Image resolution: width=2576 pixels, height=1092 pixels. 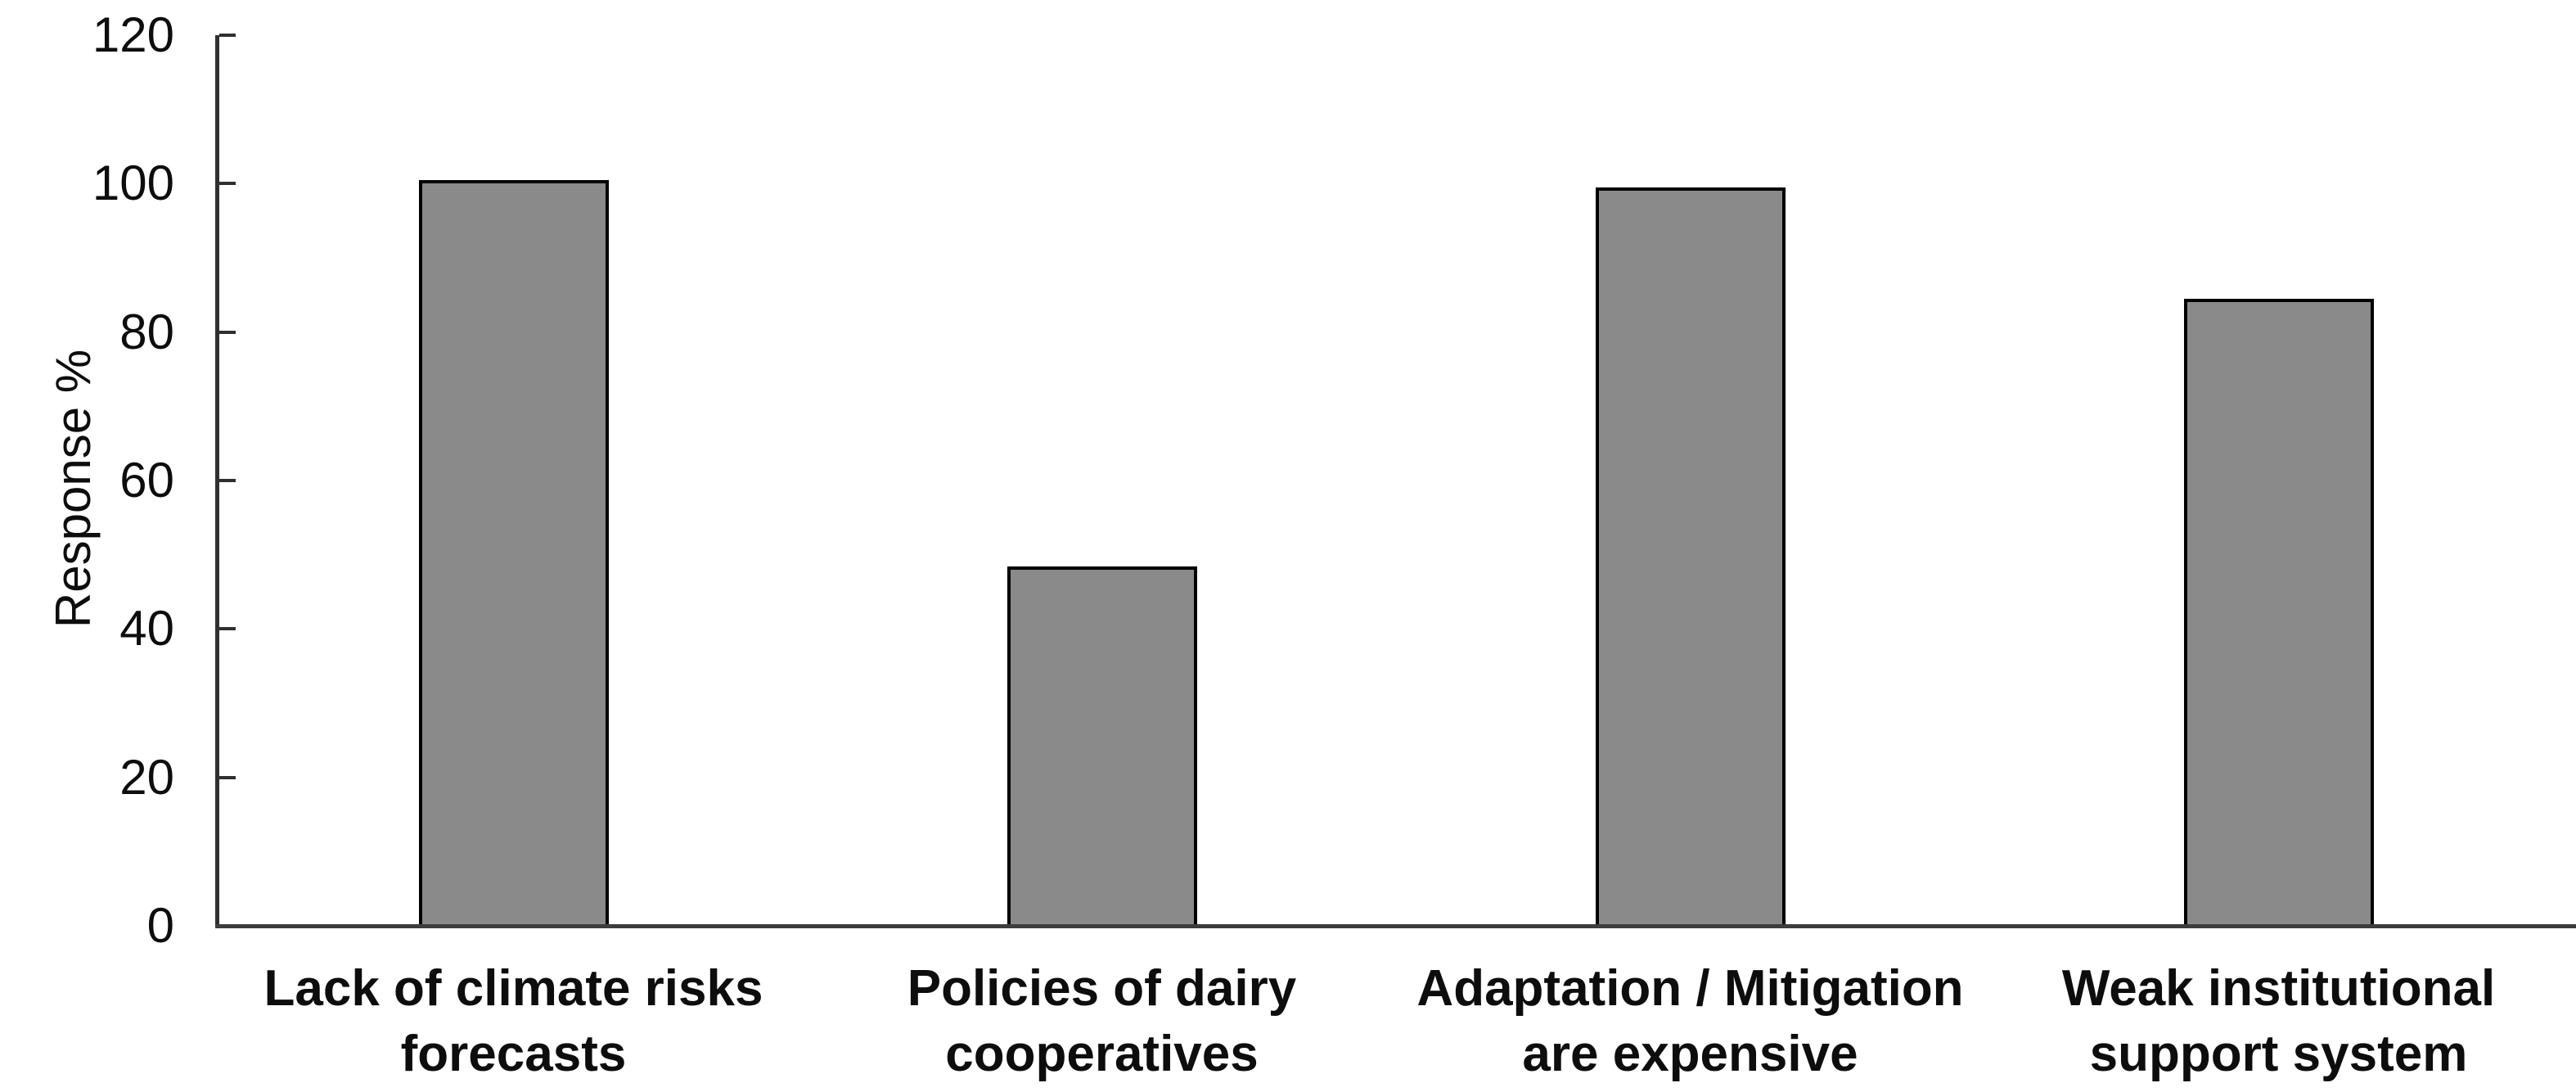 I want to click on category-label: Lack of climate risks forecasts, so click(x=513, y=1022).